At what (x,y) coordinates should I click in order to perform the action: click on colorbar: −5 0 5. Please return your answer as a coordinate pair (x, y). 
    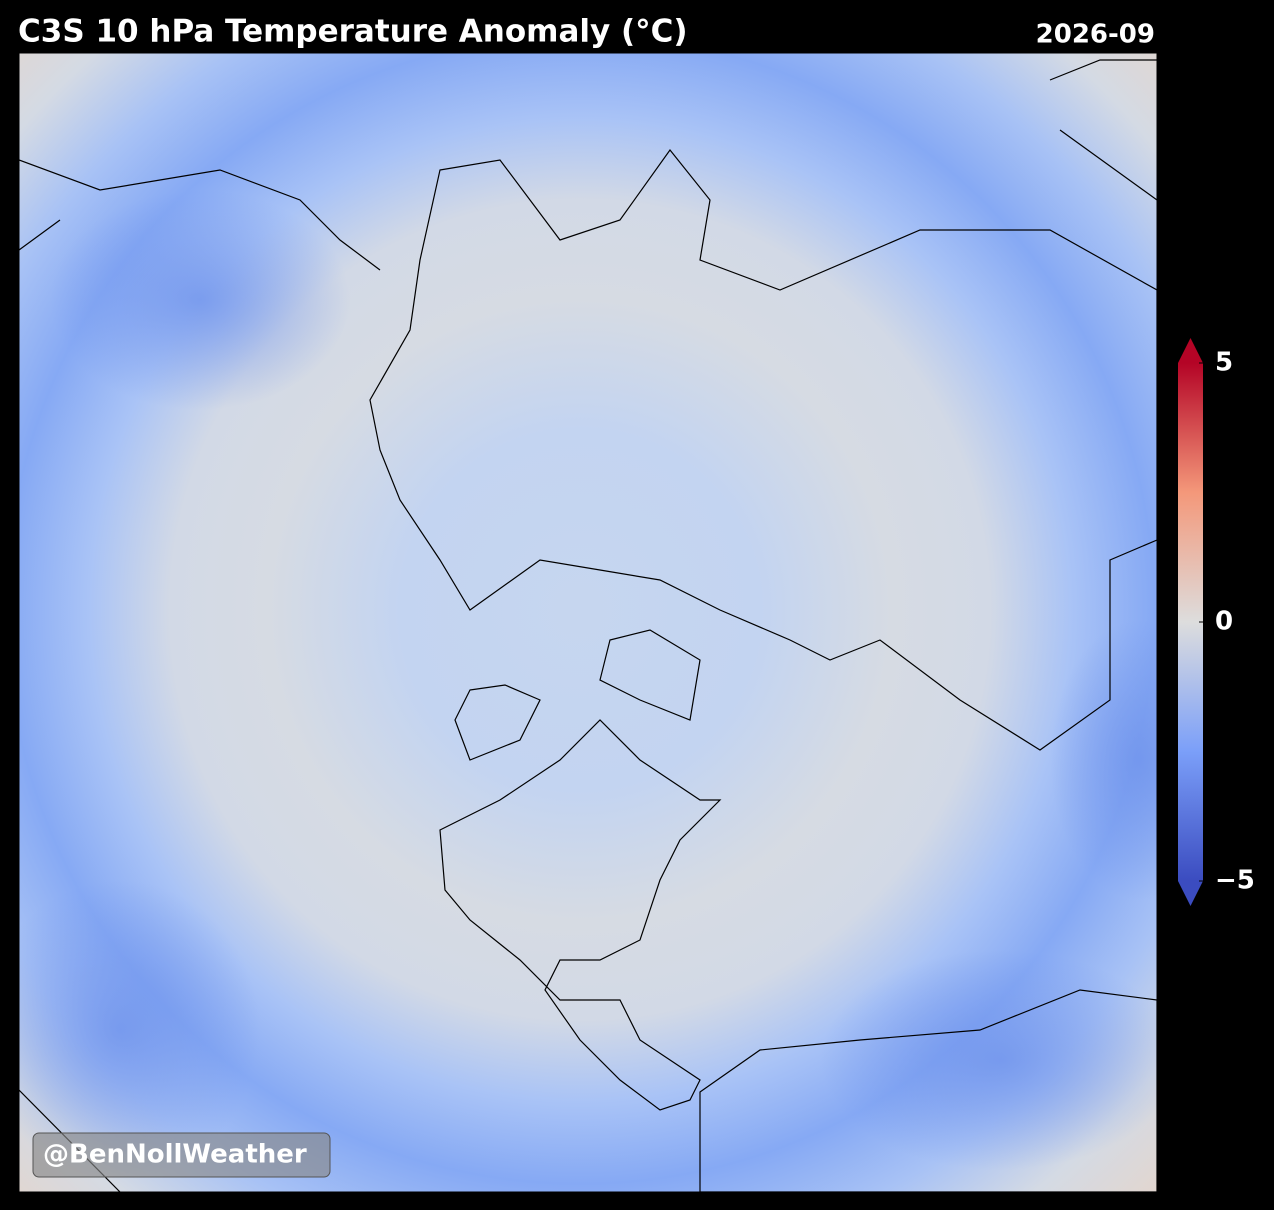
    Looking at the image, I should click on (1216, 622).